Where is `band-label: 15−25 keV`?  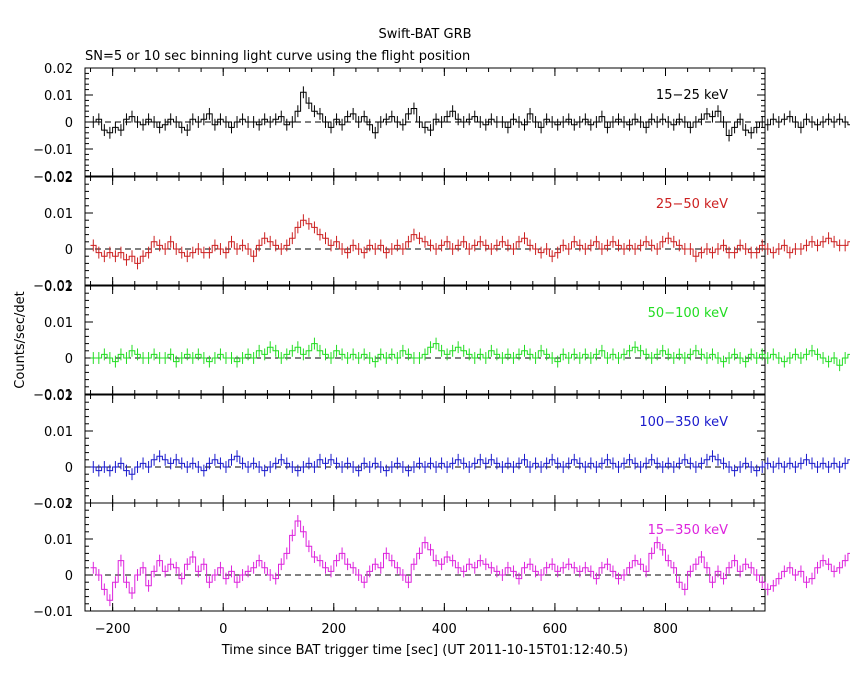
band-label: 15−25 keV is located at coordinates (692, 95).